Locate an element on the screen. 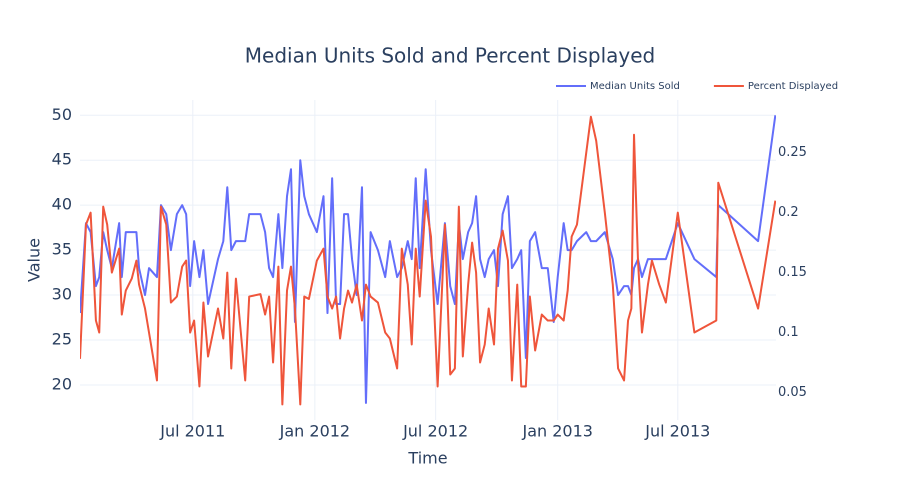 The height and width of the screenshot is (500, 900). x-tick-label: Jan 2012 is located at coordinates (314, 431).